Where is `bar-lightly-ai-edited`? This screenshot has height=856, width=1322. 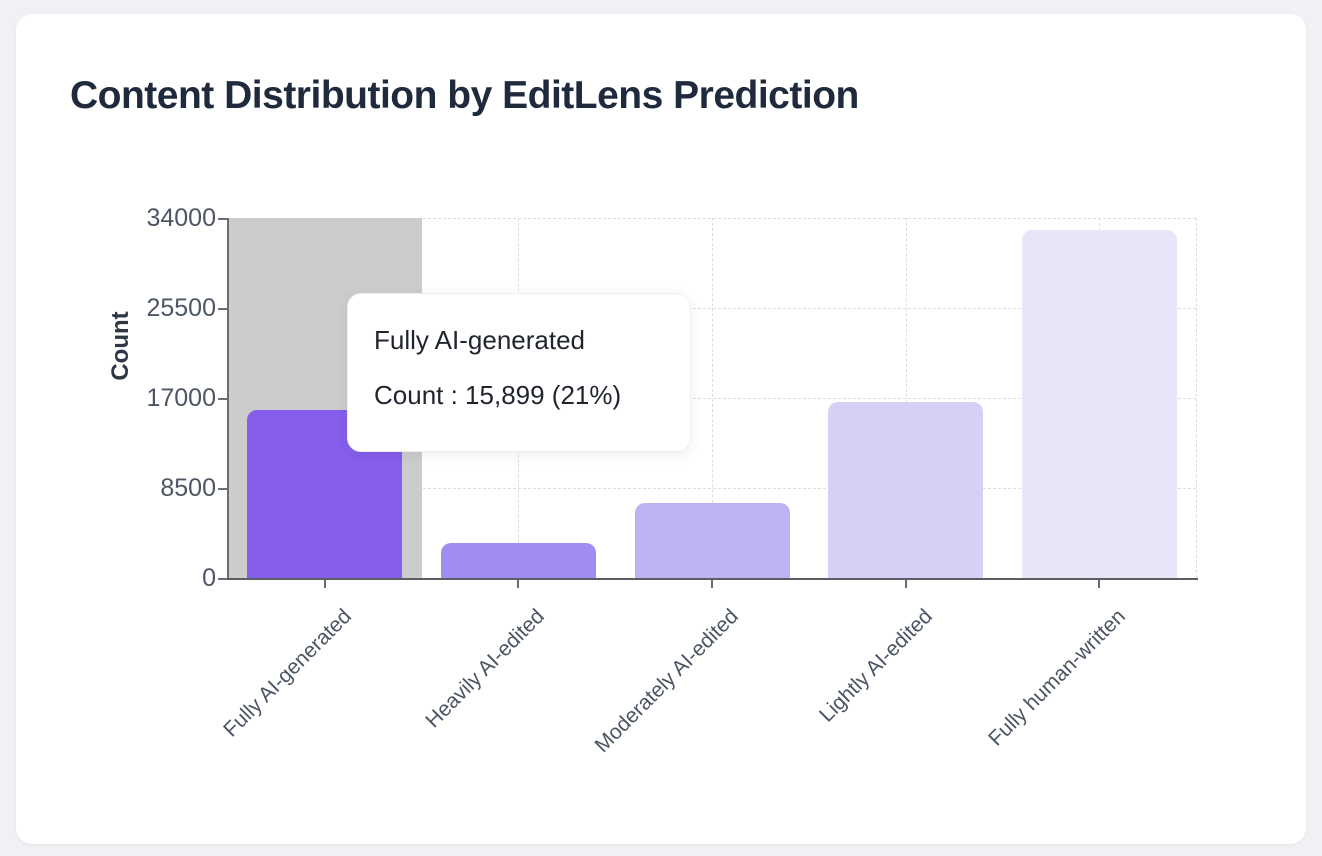 bar-lightly-ai-edited is located at coordinates (906, 490).